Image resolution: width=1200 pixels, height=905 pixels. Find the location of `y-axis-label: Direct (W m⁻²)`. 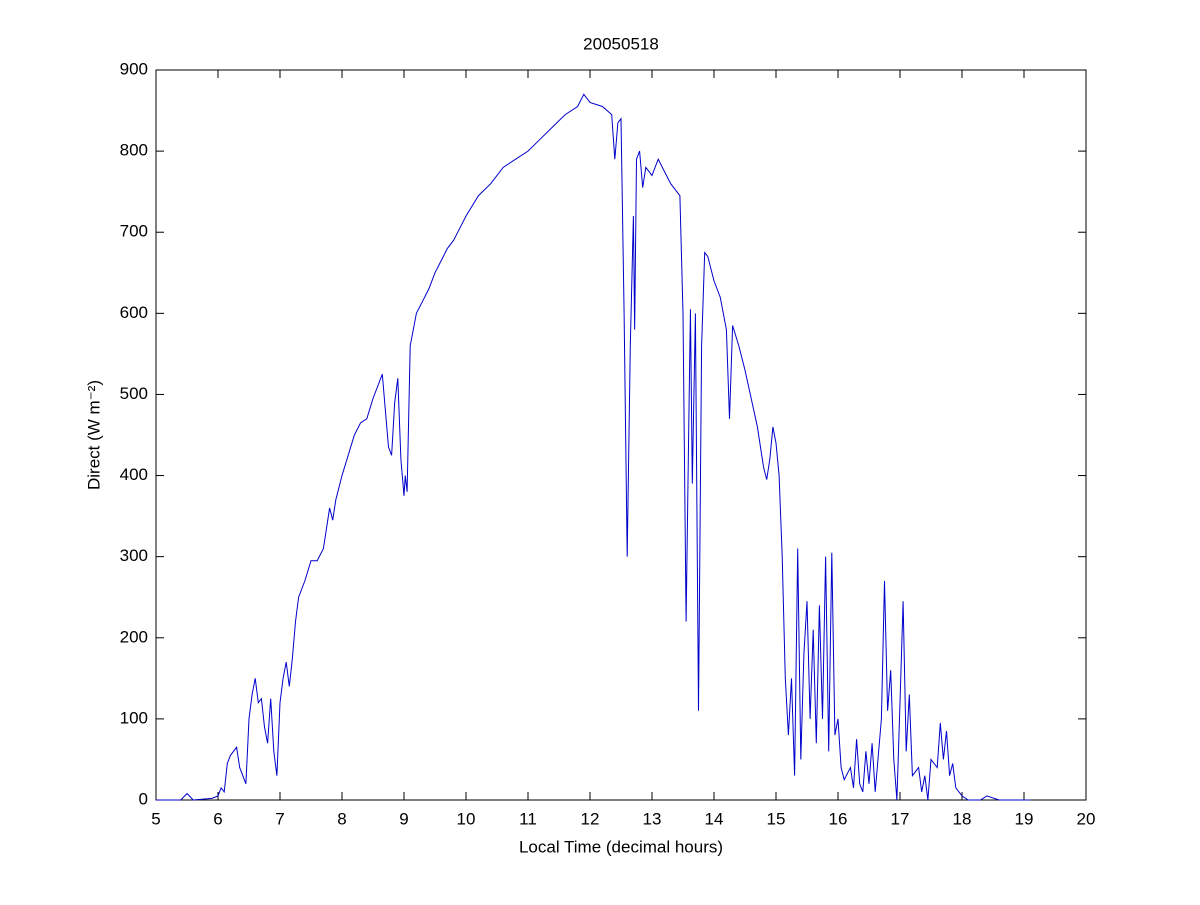

y-axis-label: Direct (W m⁻²) is located at coordinates (93, 435).